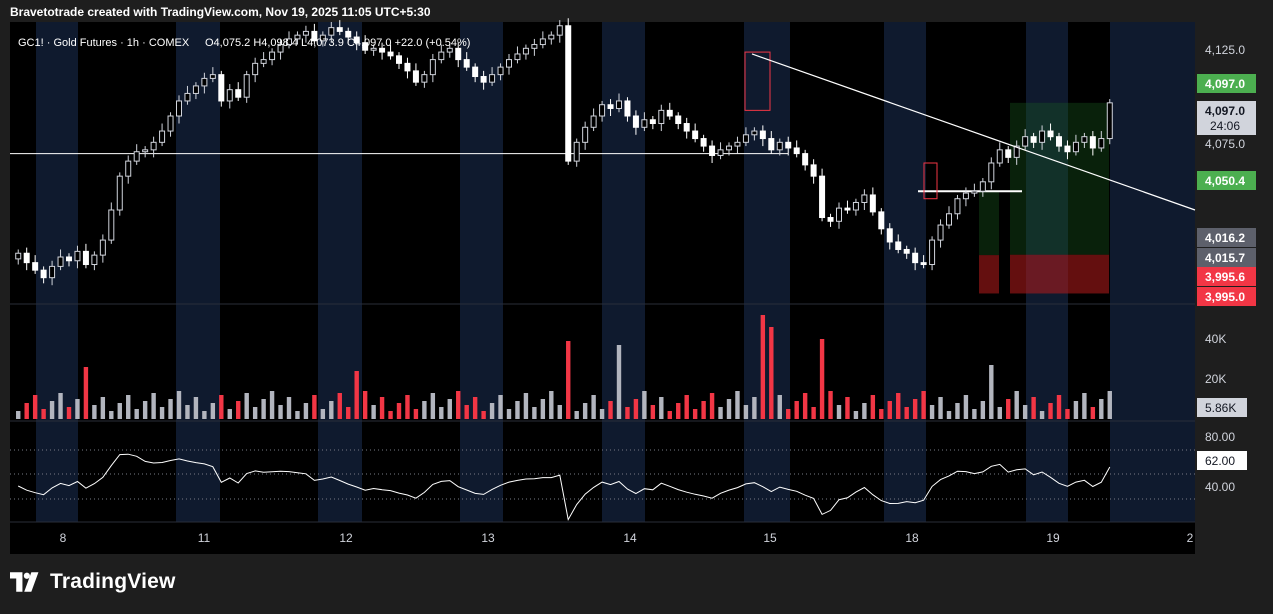  What do you see at coordinates (1225, 126) in the screenshot?
I see `countdown-label: 24:06` at bounding box center [1225, 126].